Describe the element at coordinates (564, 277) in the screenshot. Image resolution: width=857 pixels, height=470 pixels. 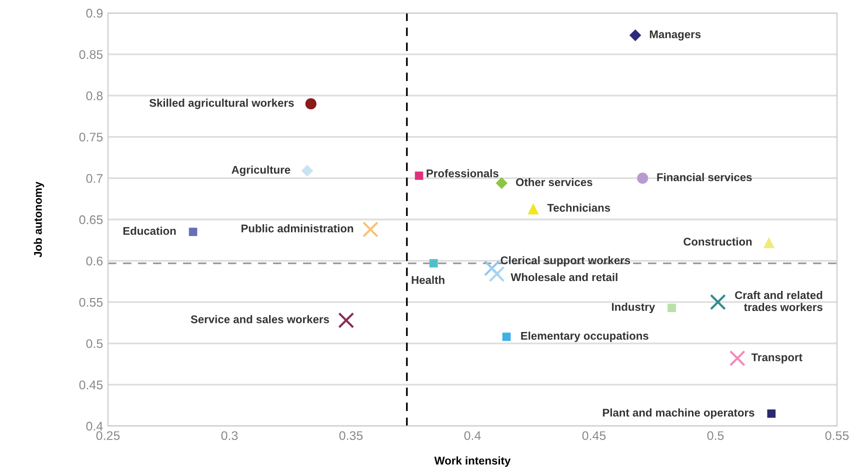
I see `series-label: Wholesale and retail` at that location.